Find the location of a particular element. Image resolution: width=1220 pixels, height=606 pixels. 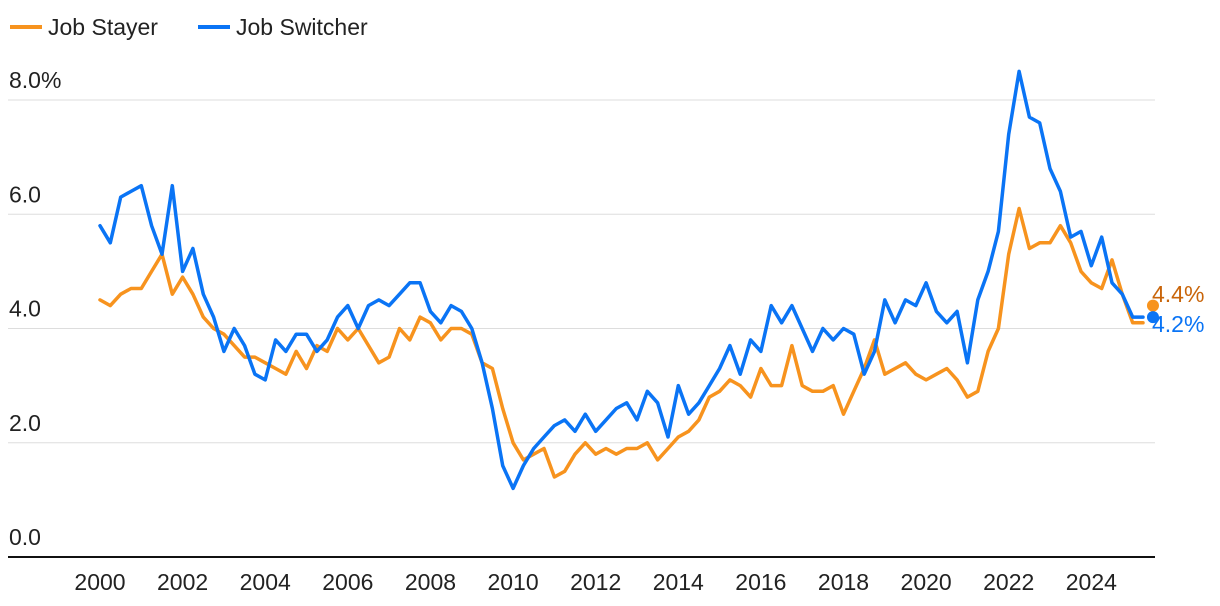

end-label-job-stayer: 4.4% is located at coordinates (1178, 294).